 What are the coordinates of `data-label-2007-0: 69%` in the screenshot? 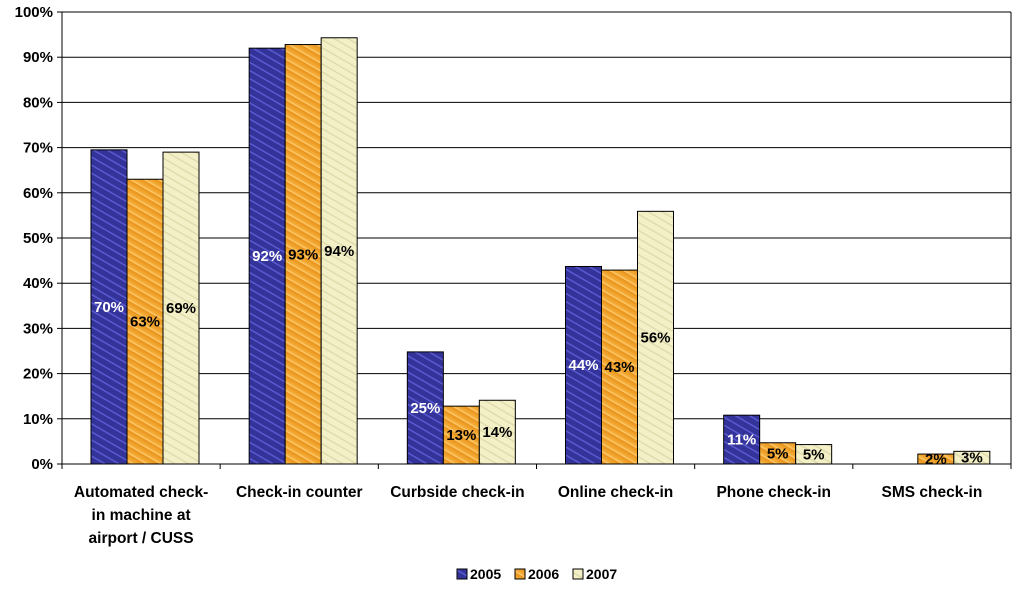 It's located at (181, 308).